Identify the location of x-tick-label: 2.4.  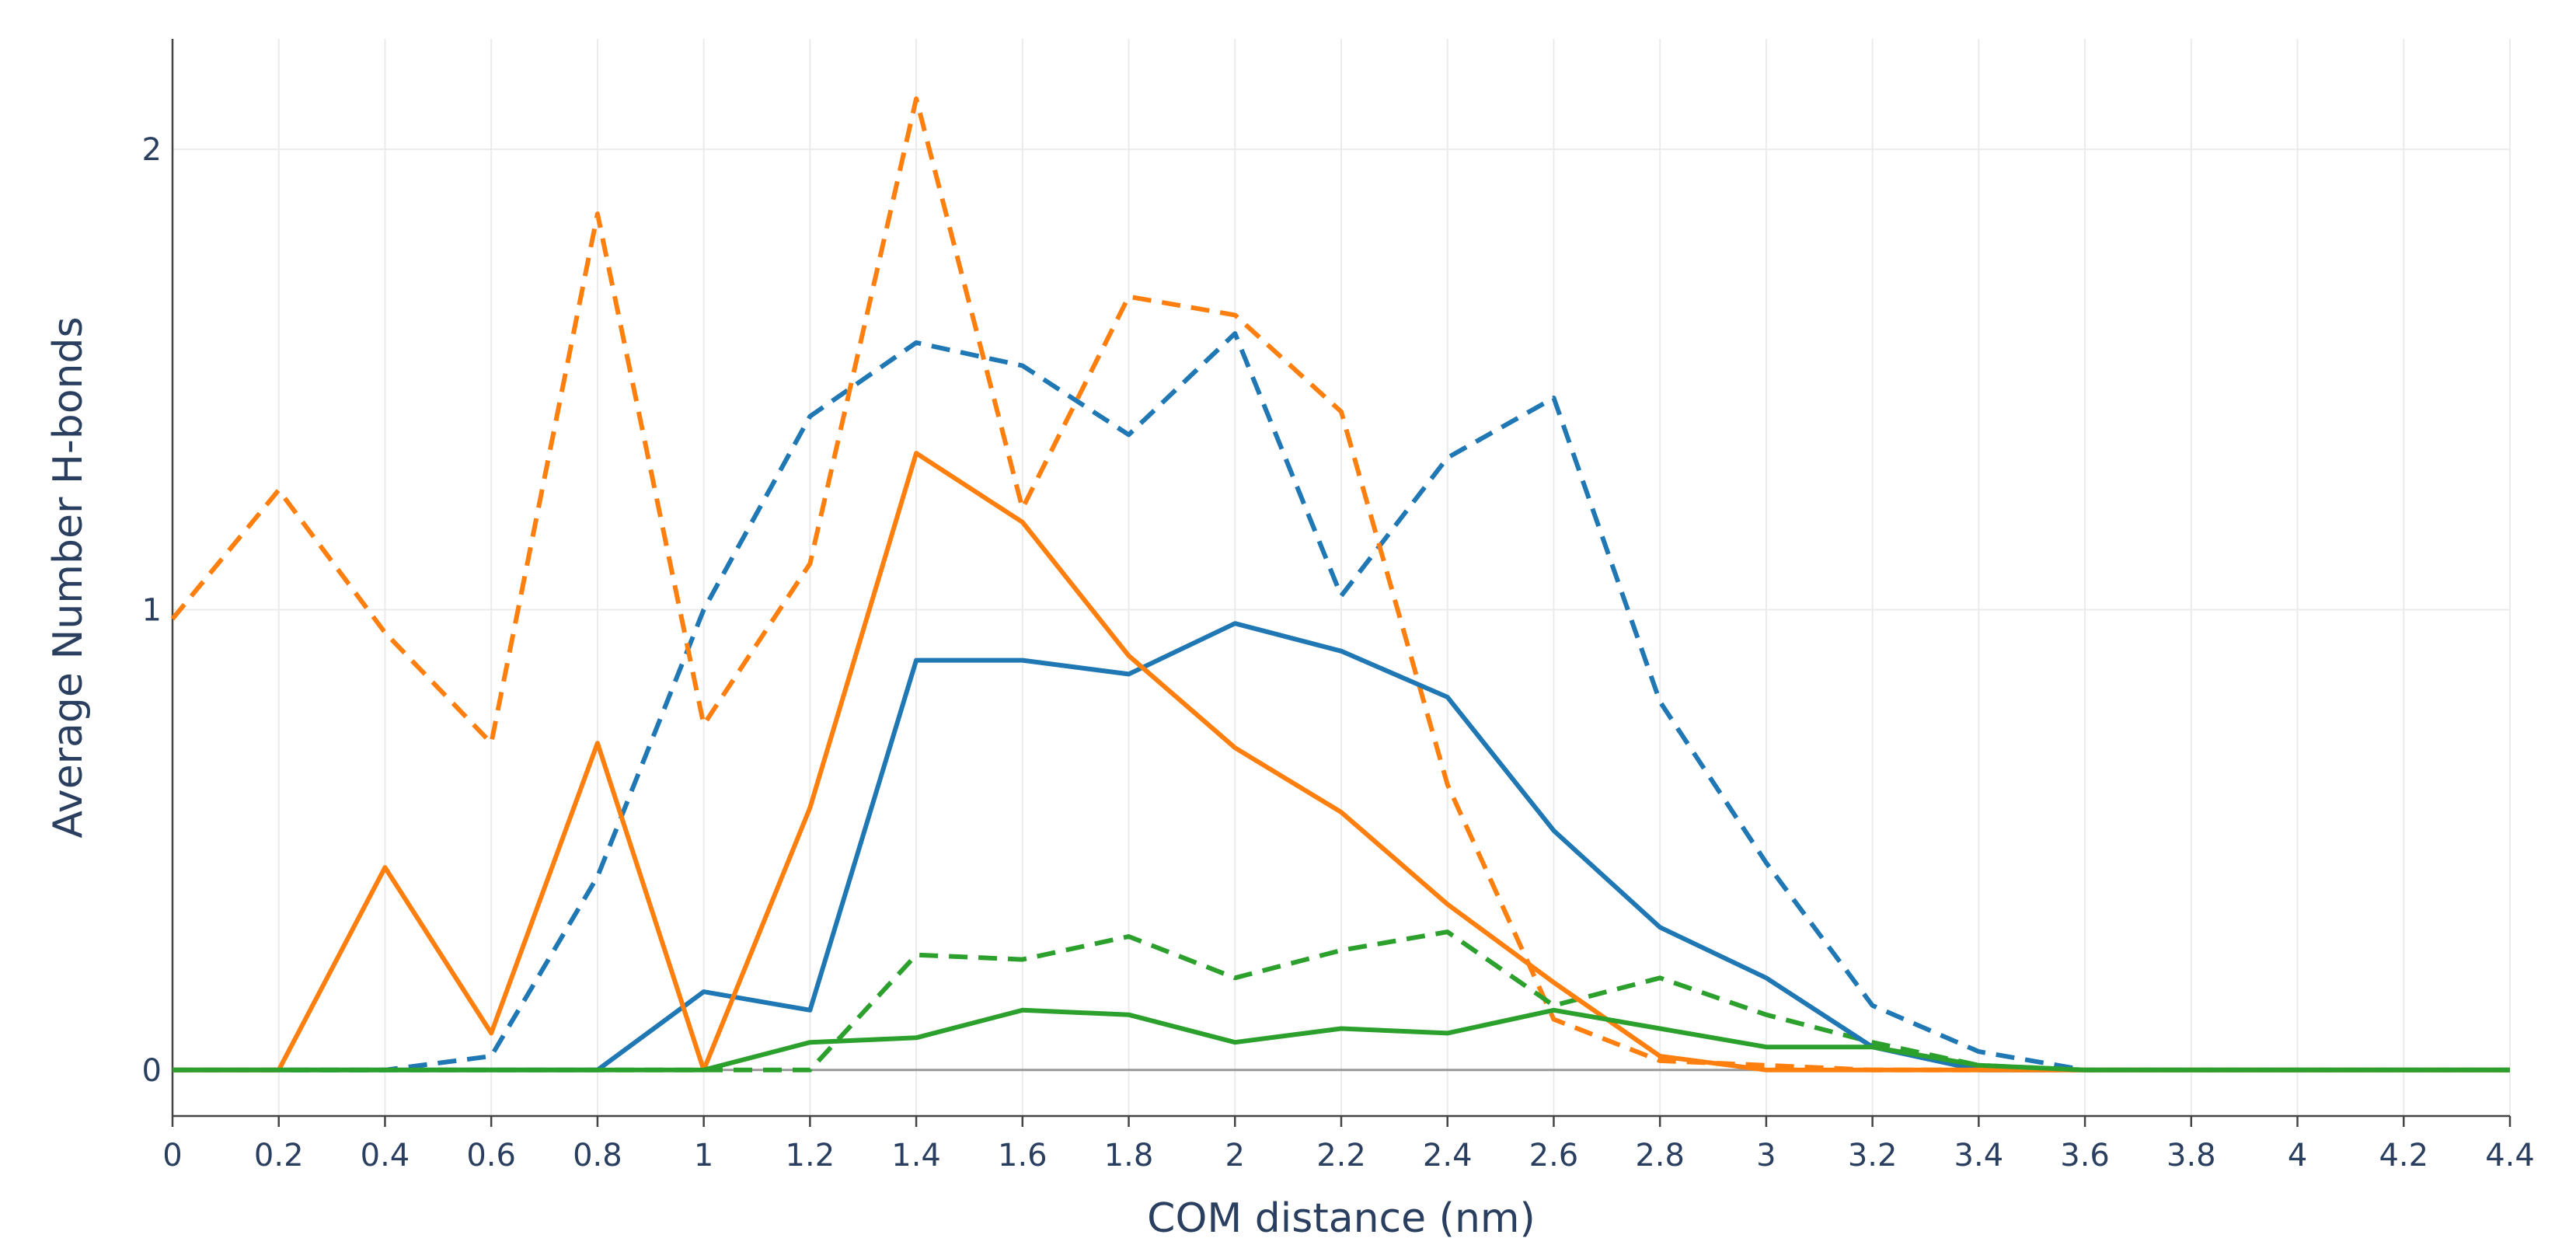
(1448, 1156).